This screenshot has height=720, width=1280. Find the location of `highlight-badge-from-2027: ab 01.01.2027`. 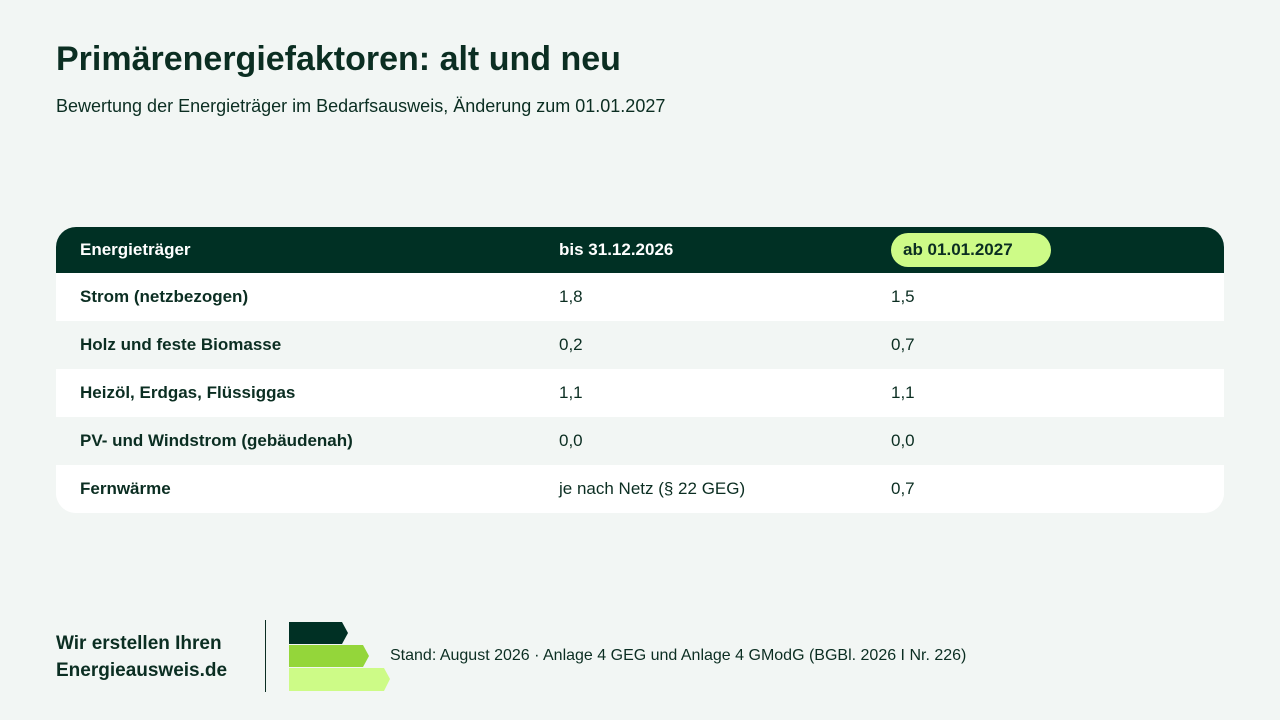

highlight-badge-from-2027: ab 01.01.2027 is located at coordinates (971, 250).